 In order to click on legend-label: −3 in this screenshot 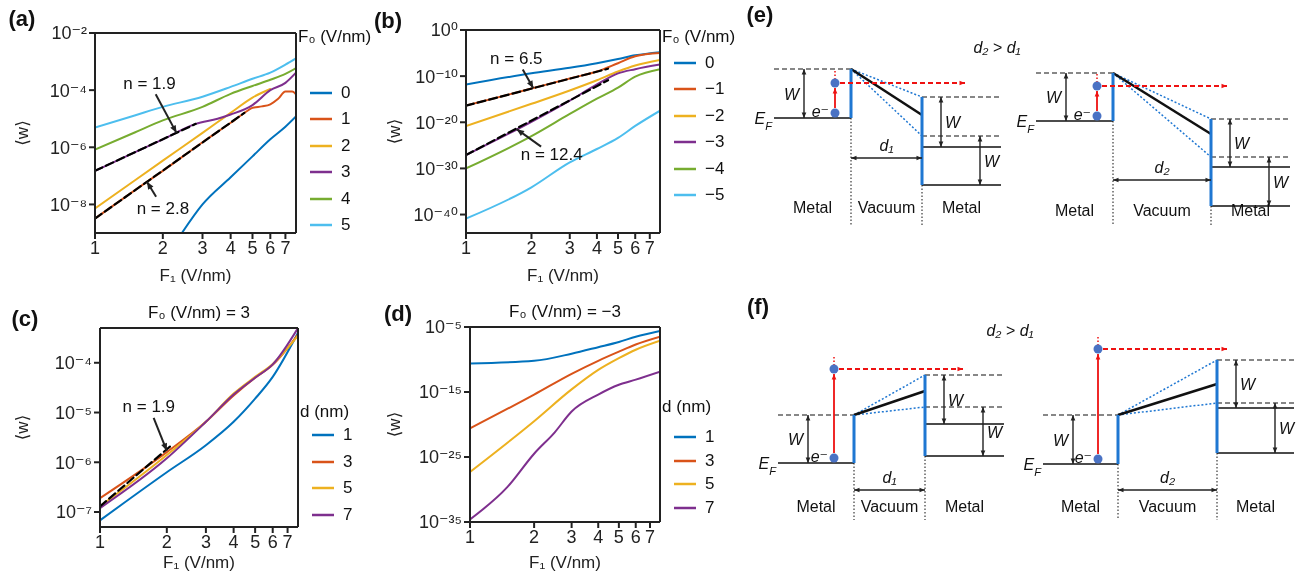, I will do `click(715, 142)`.